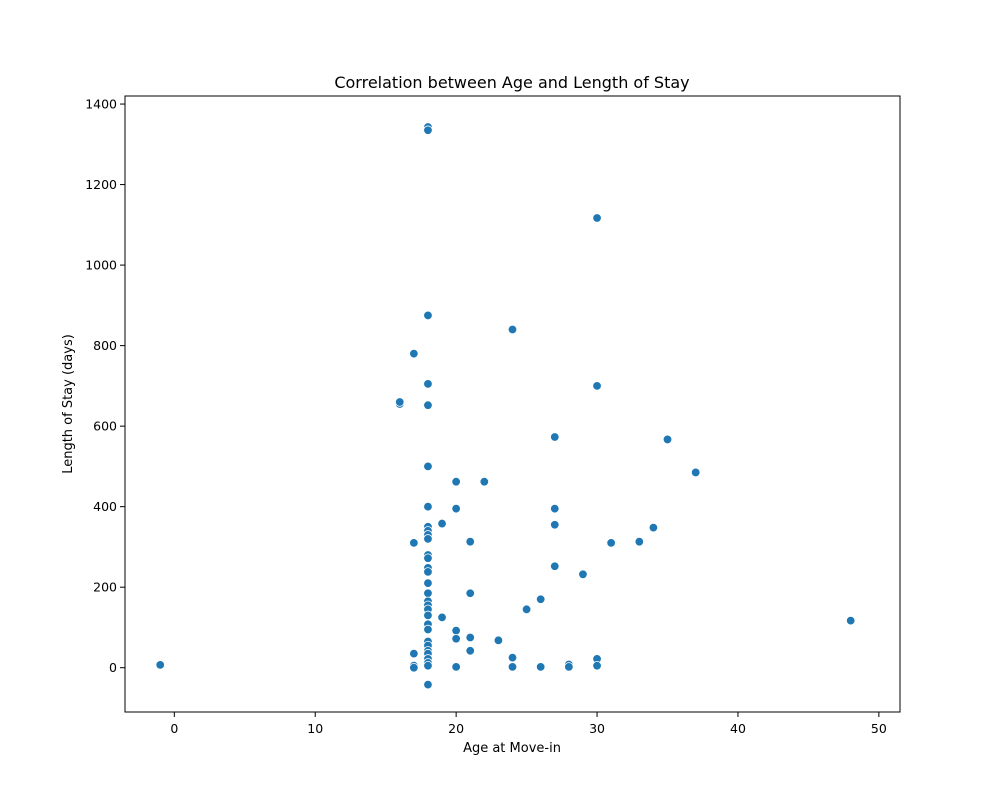 The image size is (1000, 800). Describe the element at coordinates (512, 748) in the screenshot. I see `x-axis-label: Age at Move-in` at that location.